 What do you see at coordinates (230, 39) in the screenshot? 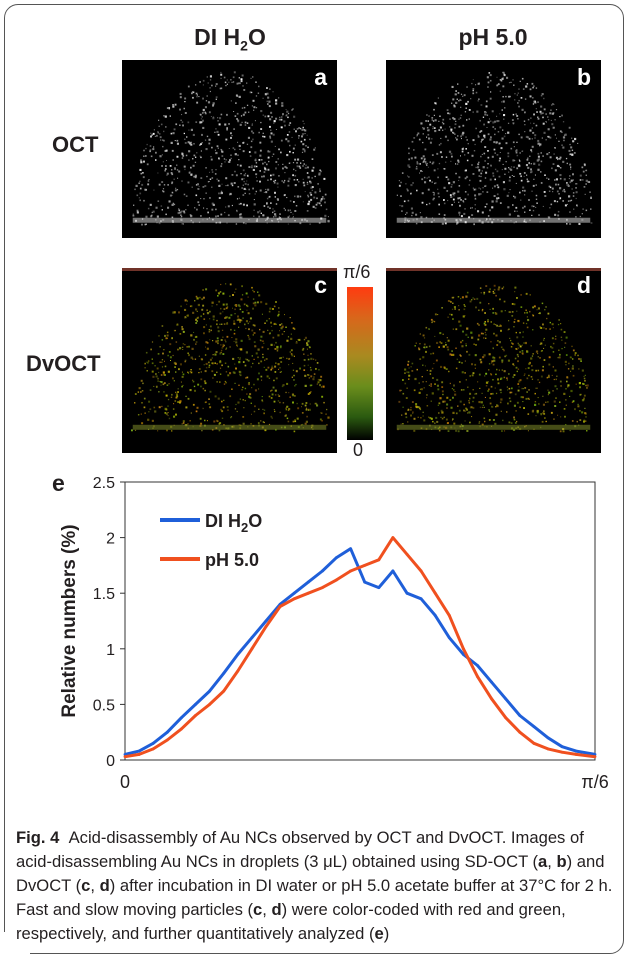
I see `column-title-di-water: DI H2O` at bounding box center [230, 39].